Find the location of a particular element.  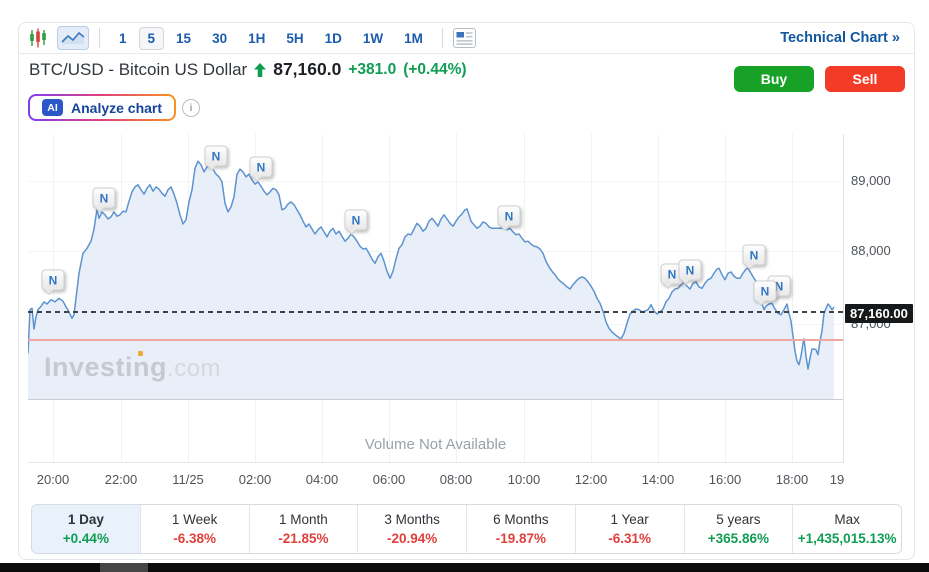

price-change: +381.0 is located at coordinates (372, 69).